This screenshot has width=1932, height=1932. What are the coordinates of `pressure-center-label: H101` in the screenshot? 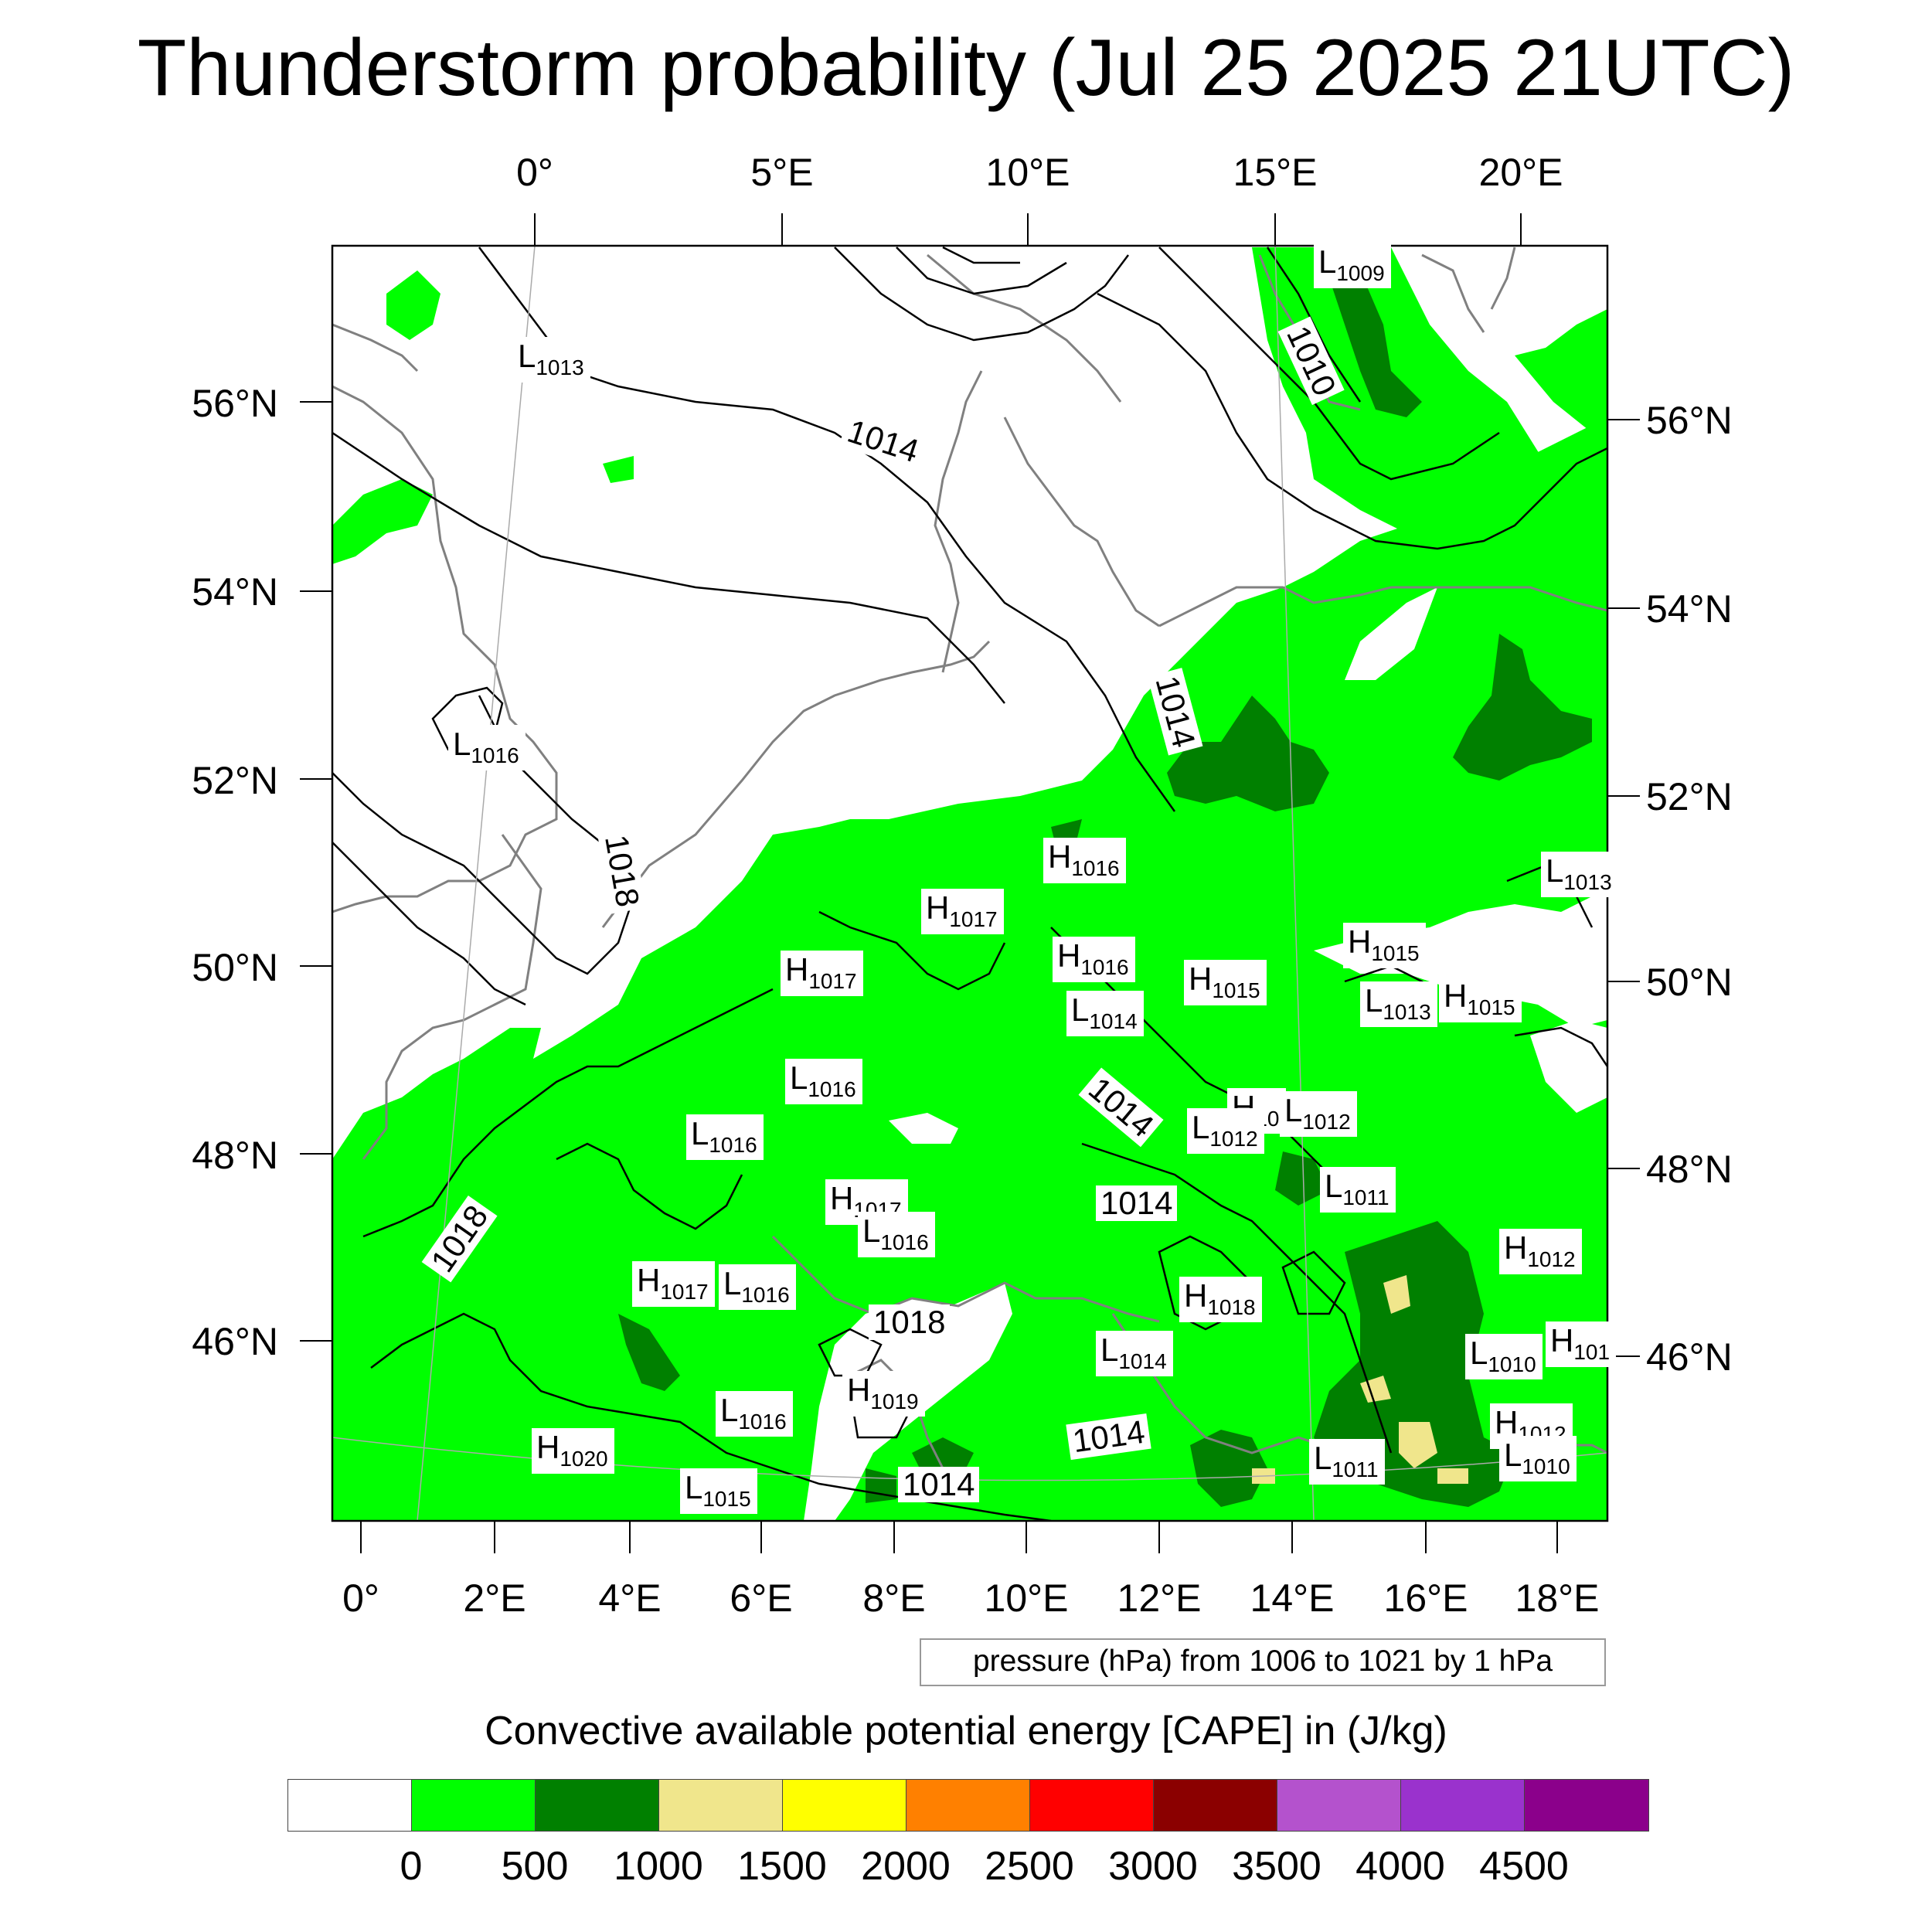 It's located at (1582, 1344).